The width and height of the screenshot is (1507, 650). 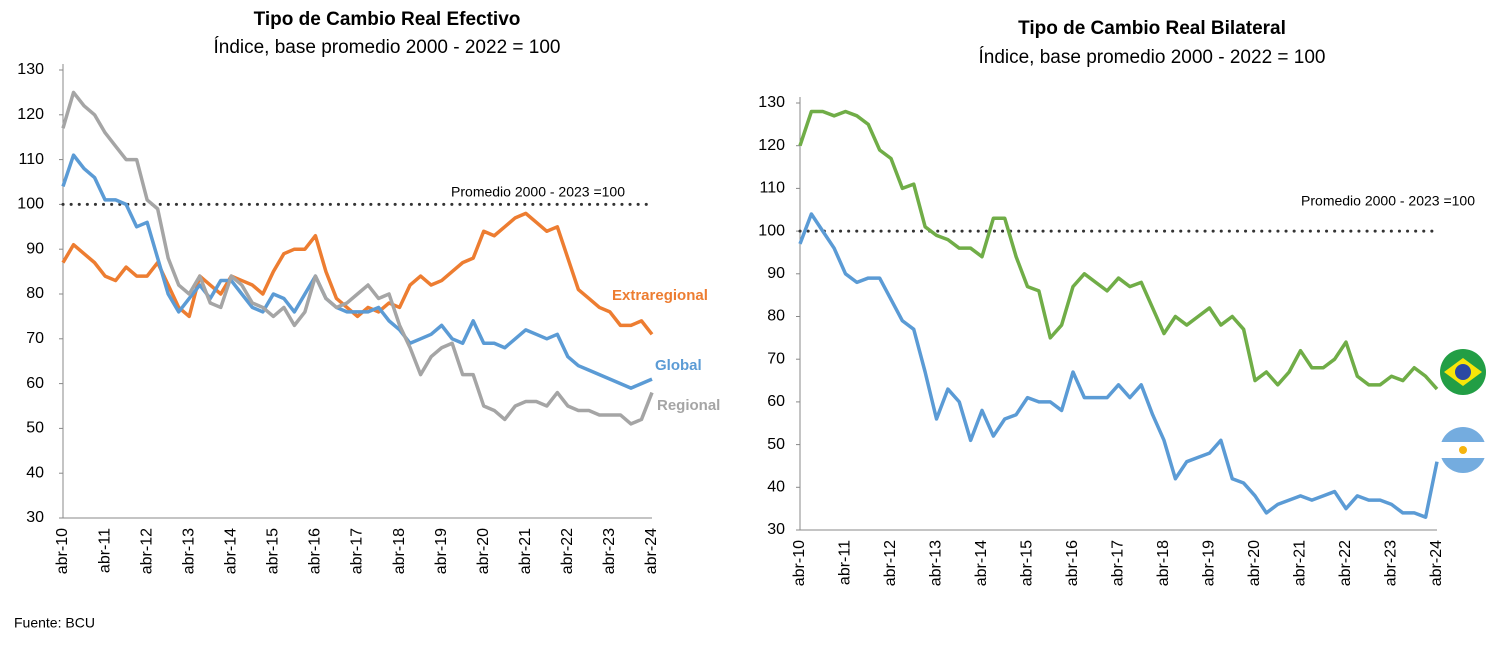 What do you see at coordinates (688, 405) in the screenshot?
I see `series-label: Regional` at bounding box center [688, 405].